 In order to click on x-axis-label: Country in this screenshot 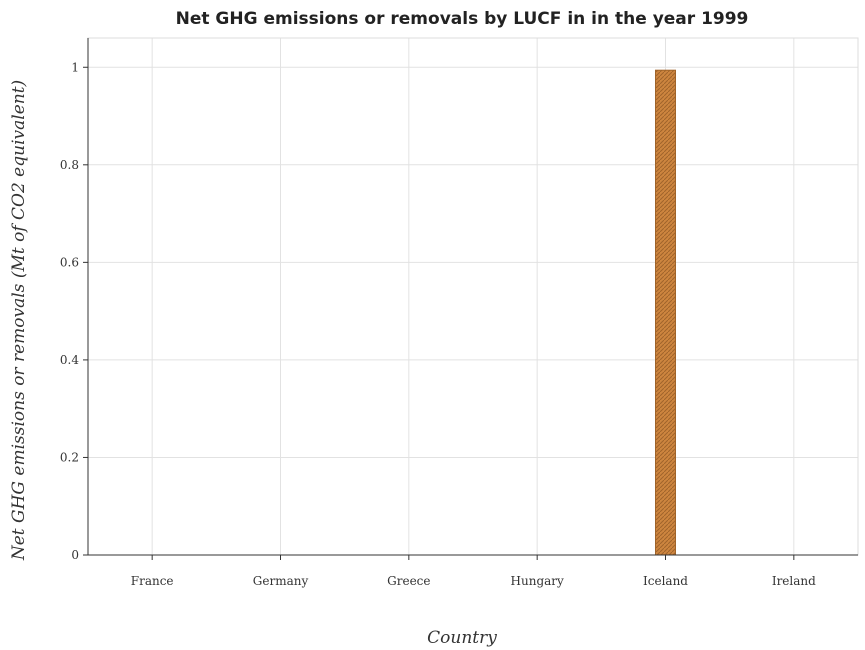, I will do `click(462, 638)`.